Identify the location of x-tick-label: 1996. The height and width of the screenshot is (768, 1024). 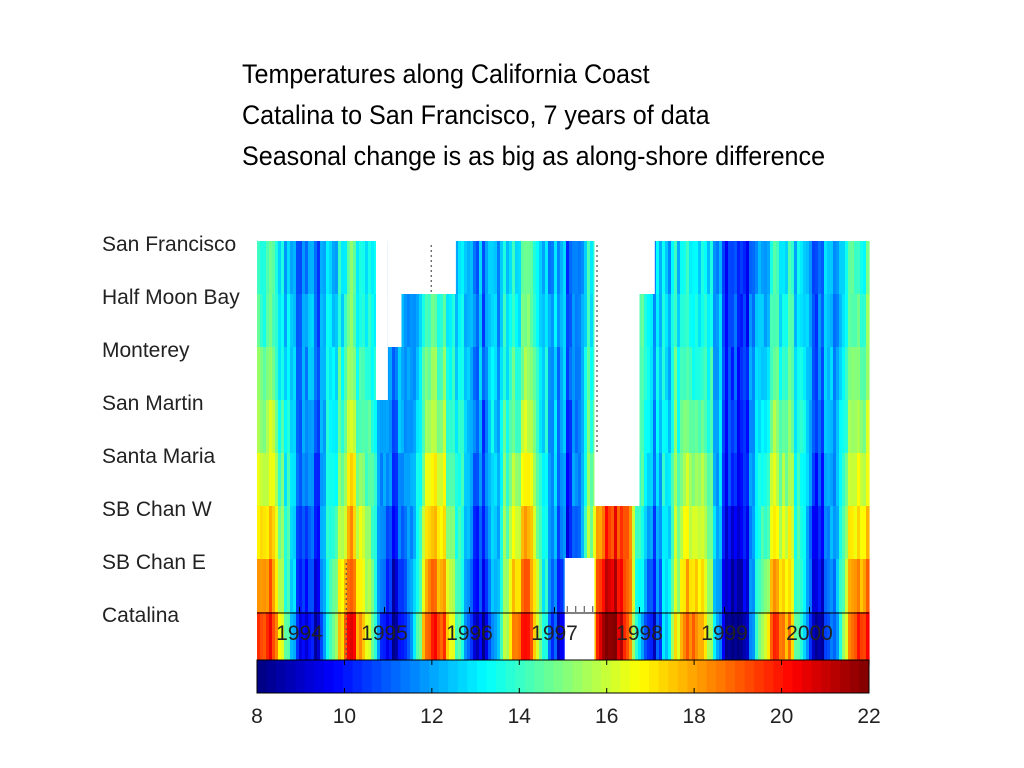
(469, 633).